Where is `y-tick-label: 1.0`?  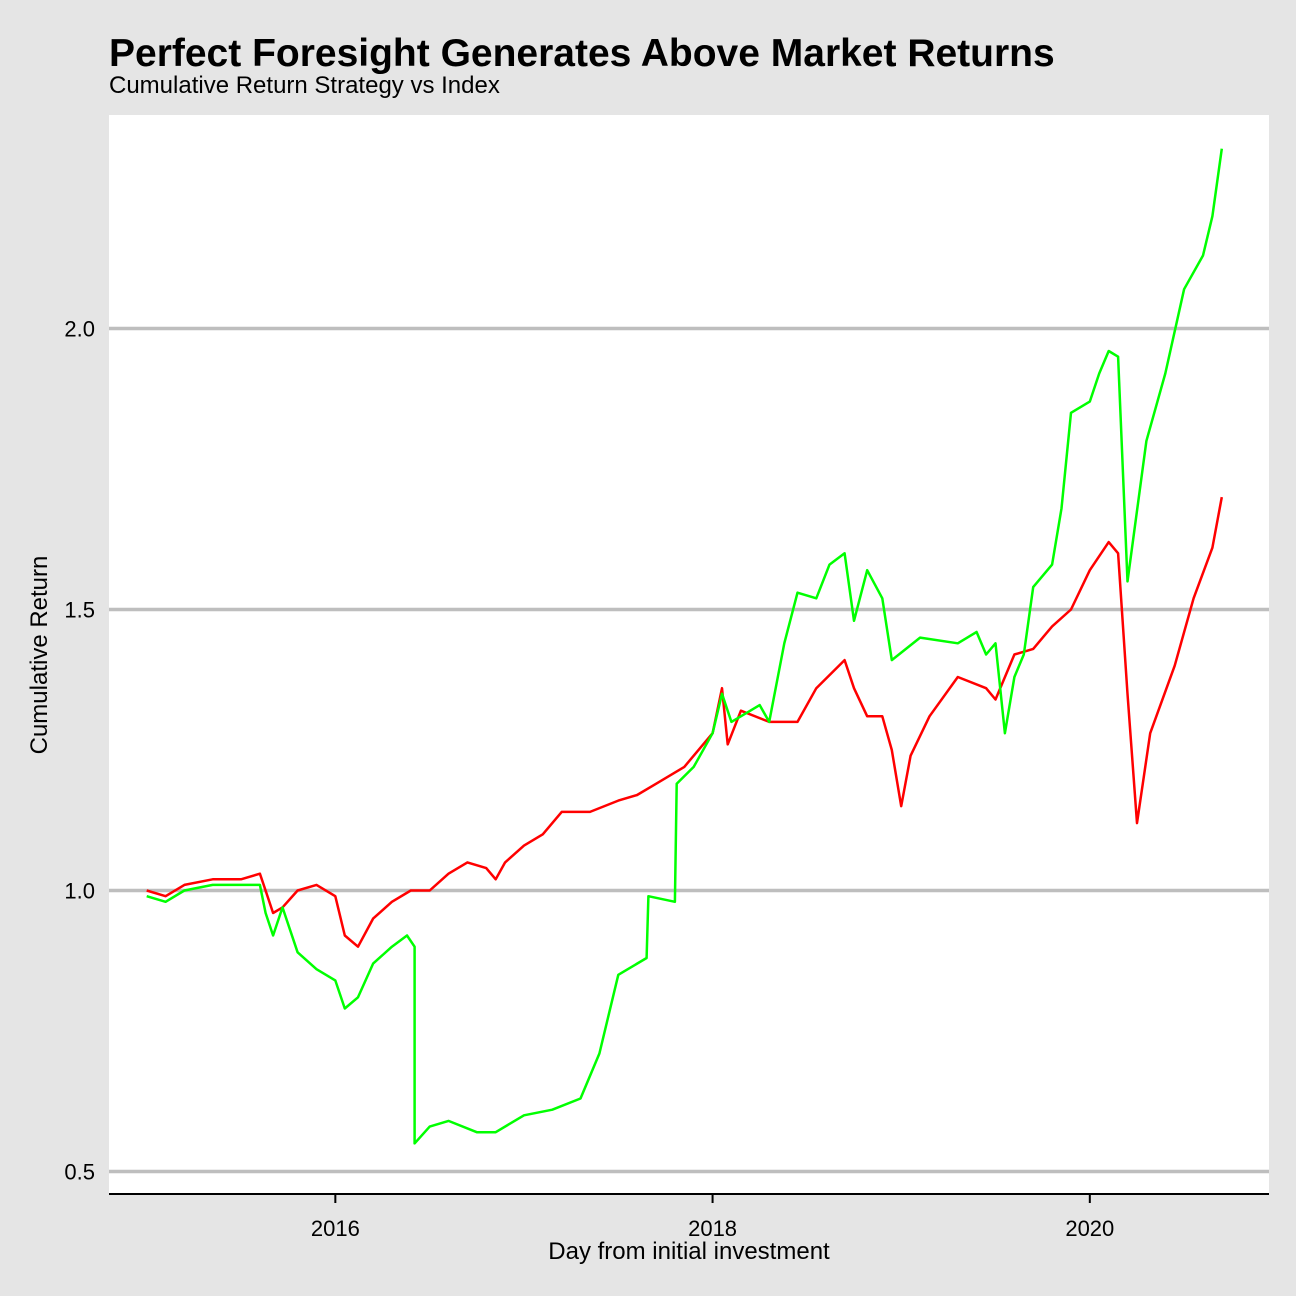 y-tick-label: 1.0 is located at coordinates (79, 891).